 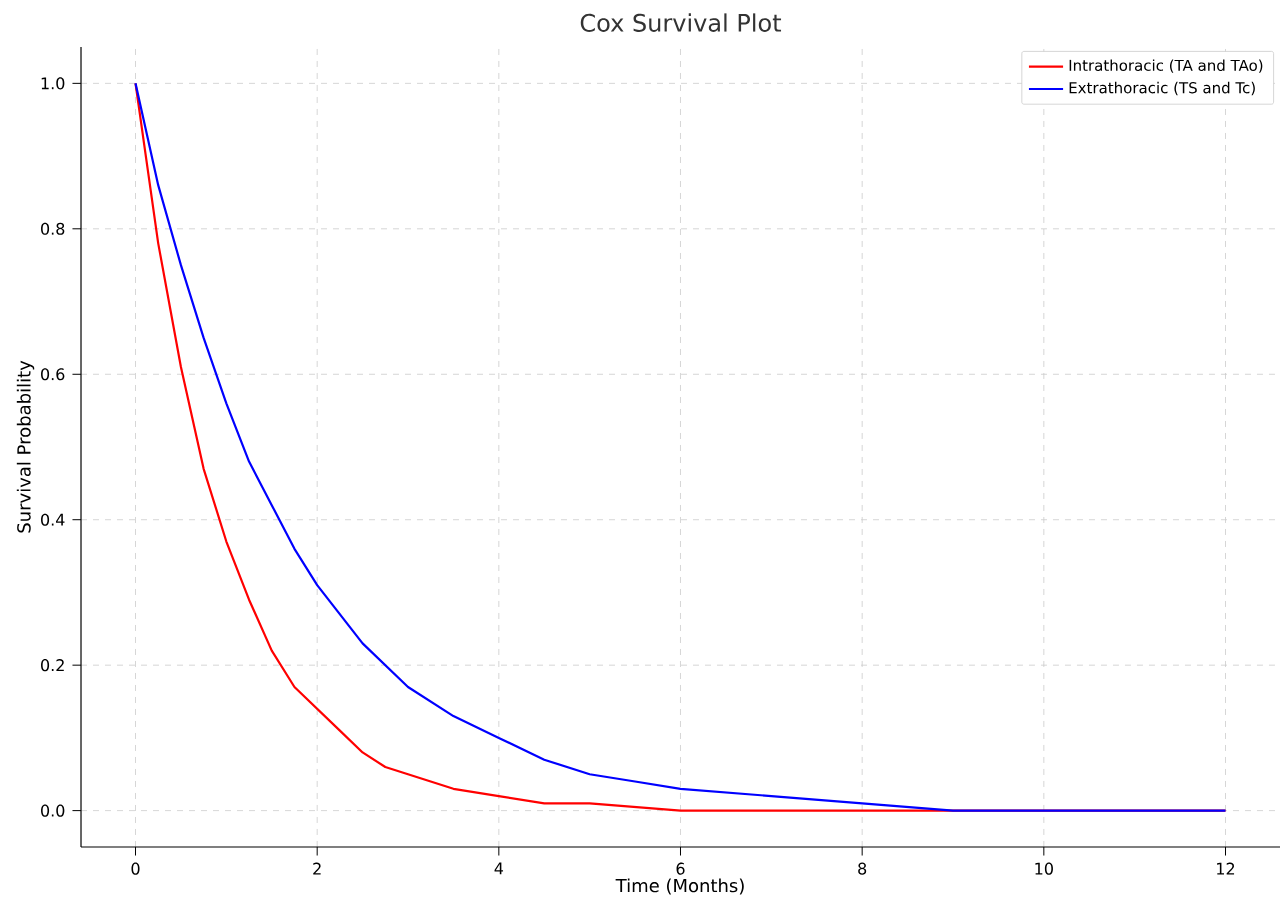 I want to click on y-tick-label: 0.8, so click(x=53, y=228).